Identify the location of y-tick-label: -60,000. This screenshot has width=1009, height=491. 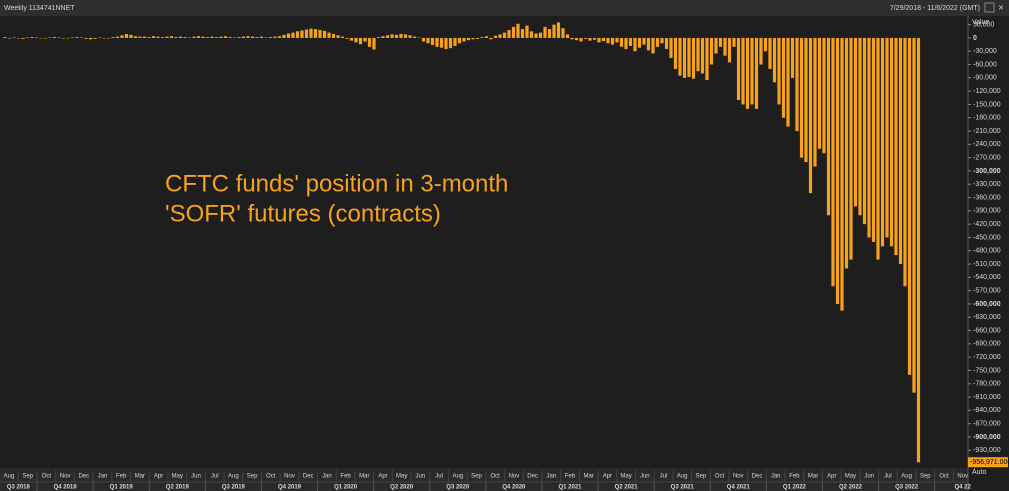
(985, 64).